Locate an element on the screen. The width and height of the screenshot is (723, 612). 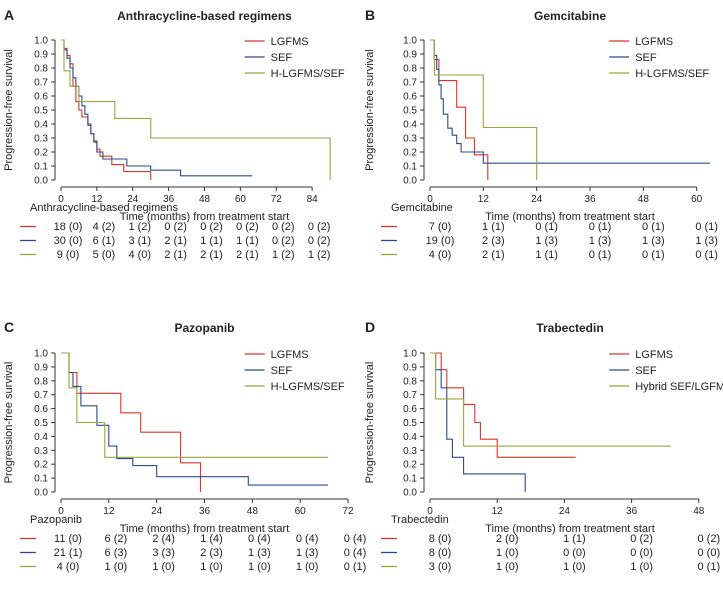
panel-letter: B is located at coordinates (370, 15).